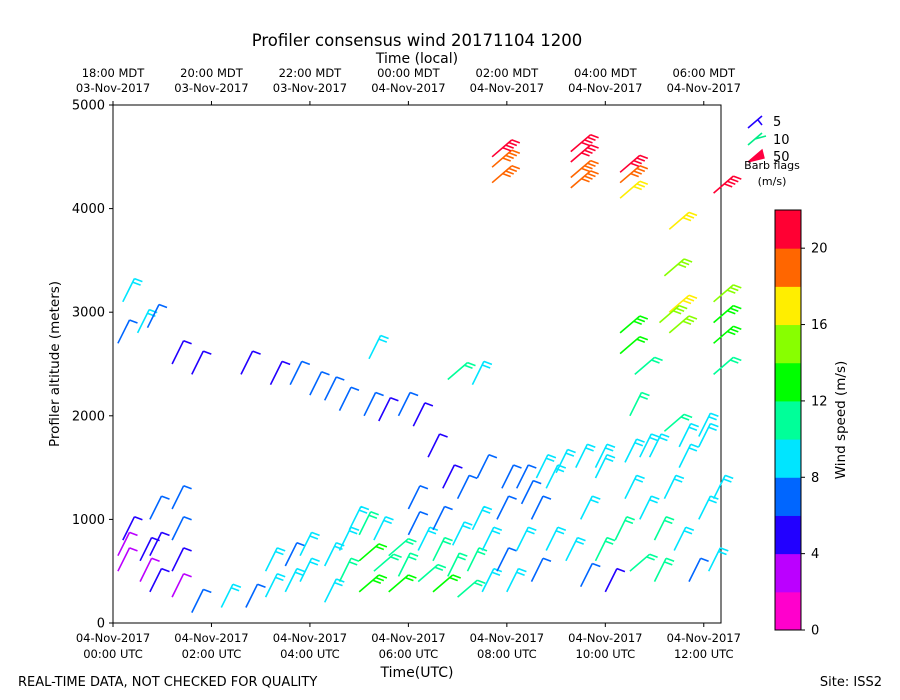  I want to click on bottom-tick-time: 12:00 UTC, so click(704, 654).